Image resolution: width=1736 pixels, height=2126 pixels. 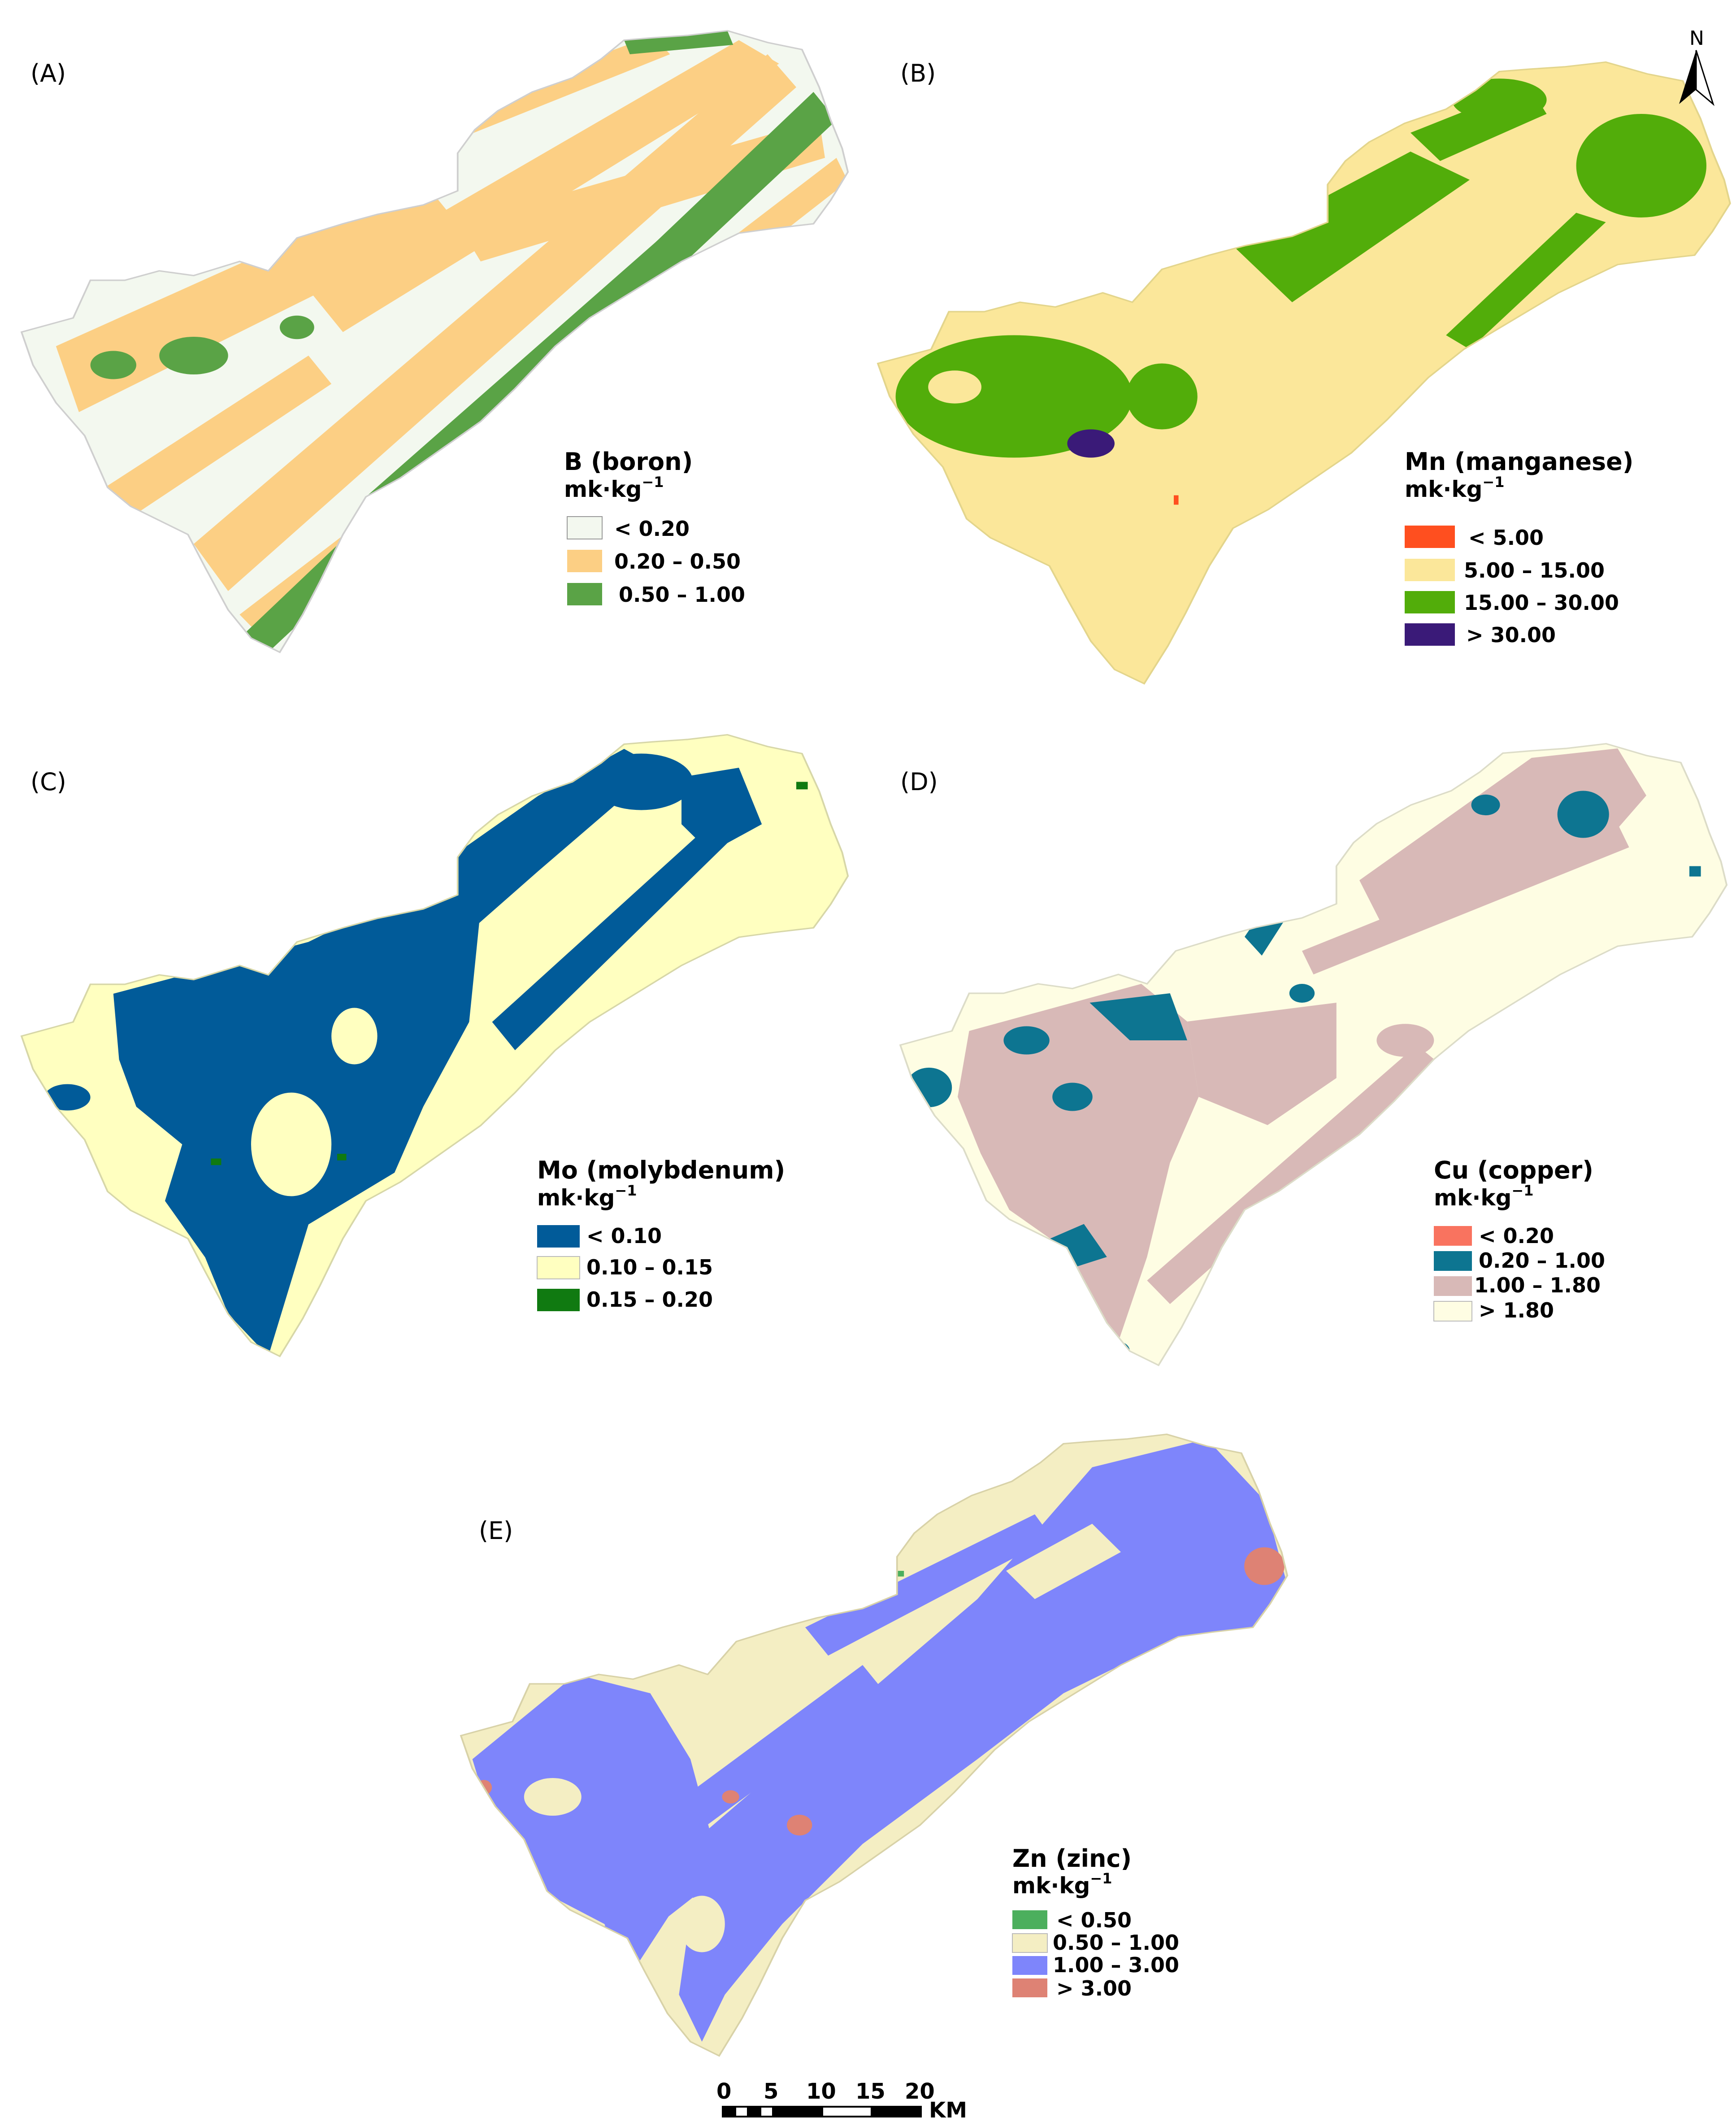 I want to click on panel-a-legend-label-3: 0.50 – 1.00, so click(x=682, y=595).